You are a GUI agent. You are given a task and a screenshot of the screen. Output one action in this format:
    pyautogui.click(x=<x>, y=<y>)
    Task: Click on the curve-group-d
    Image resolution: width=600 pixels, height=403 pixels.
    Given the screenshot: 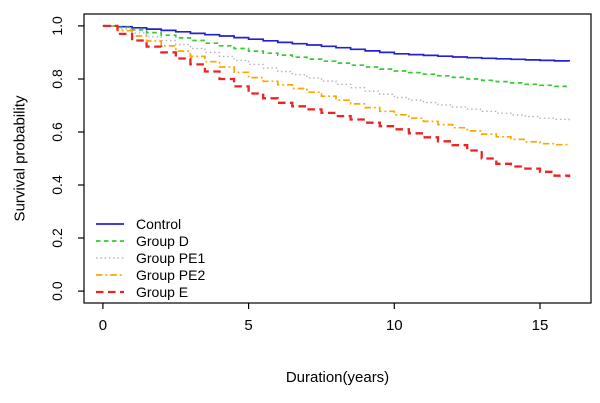 What is the action you would take?
    pyautogui.click(x=336, y=56)
    